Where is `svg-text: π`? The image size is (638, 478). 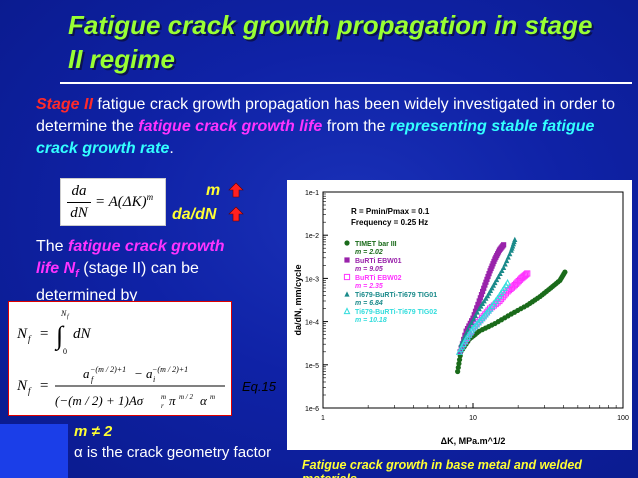 svg-text: π is located at coordinates (172, 400).